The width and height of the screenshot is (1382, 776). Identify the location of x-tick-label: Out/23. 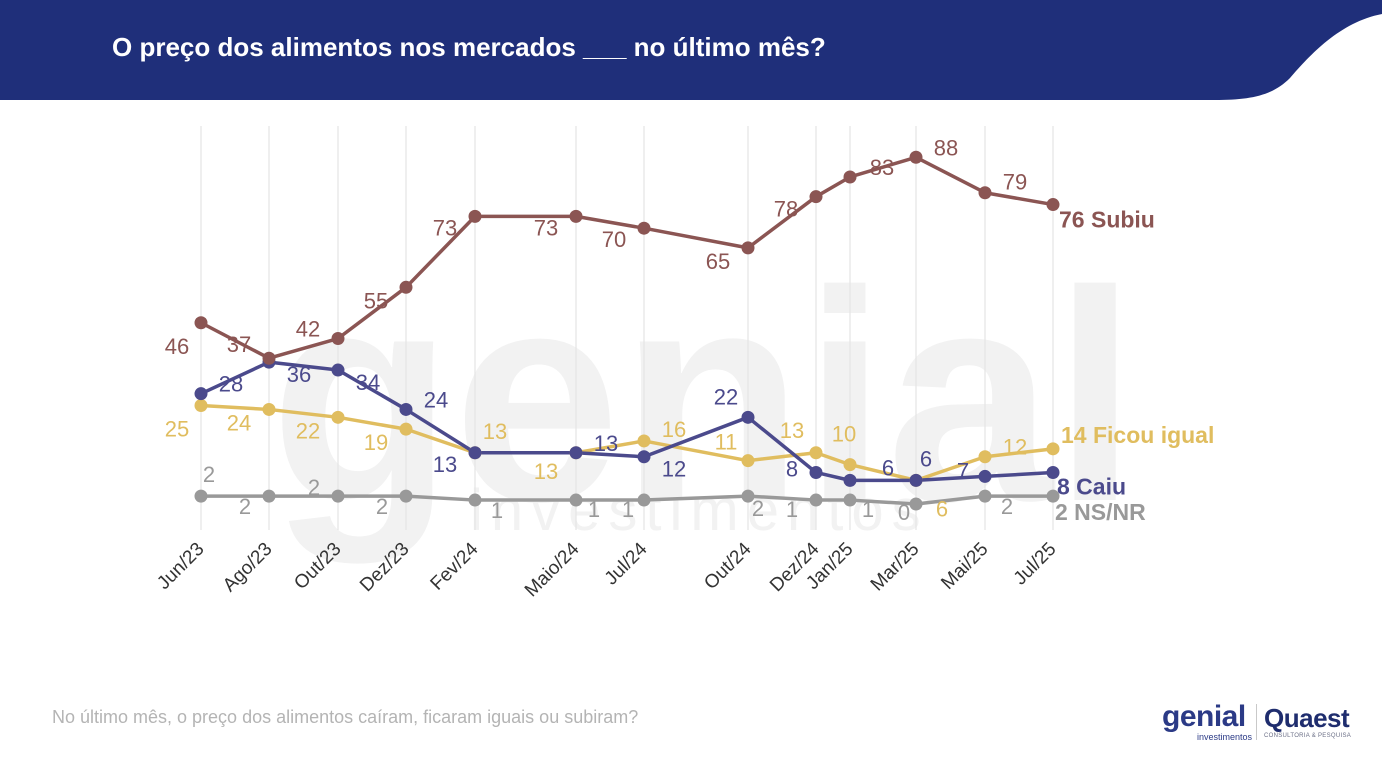
(317, 566).